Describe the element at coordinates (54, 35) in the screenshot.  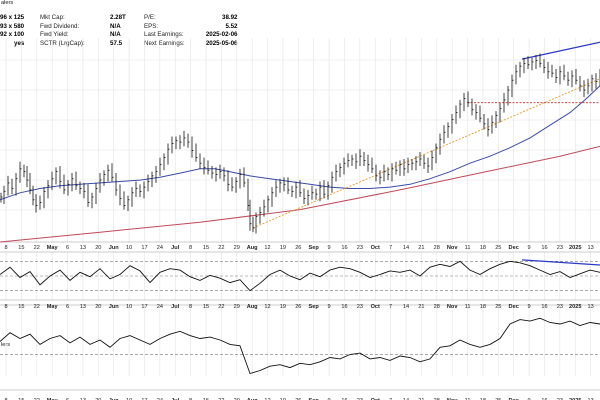
I see `info-mid-label-2: Fwd Yield:` at that location.